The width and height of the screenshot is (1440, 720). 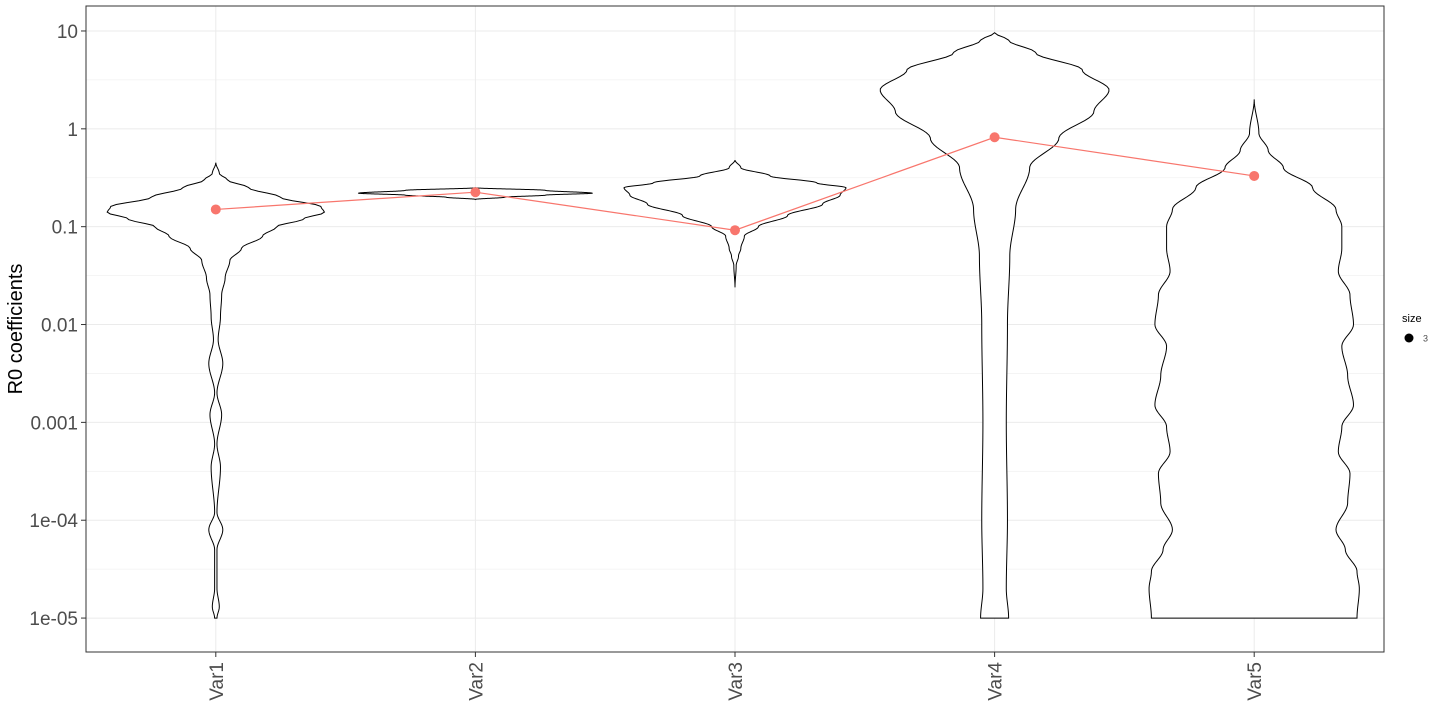 I want to click on median-point-var4, so click(x=994, y=137).